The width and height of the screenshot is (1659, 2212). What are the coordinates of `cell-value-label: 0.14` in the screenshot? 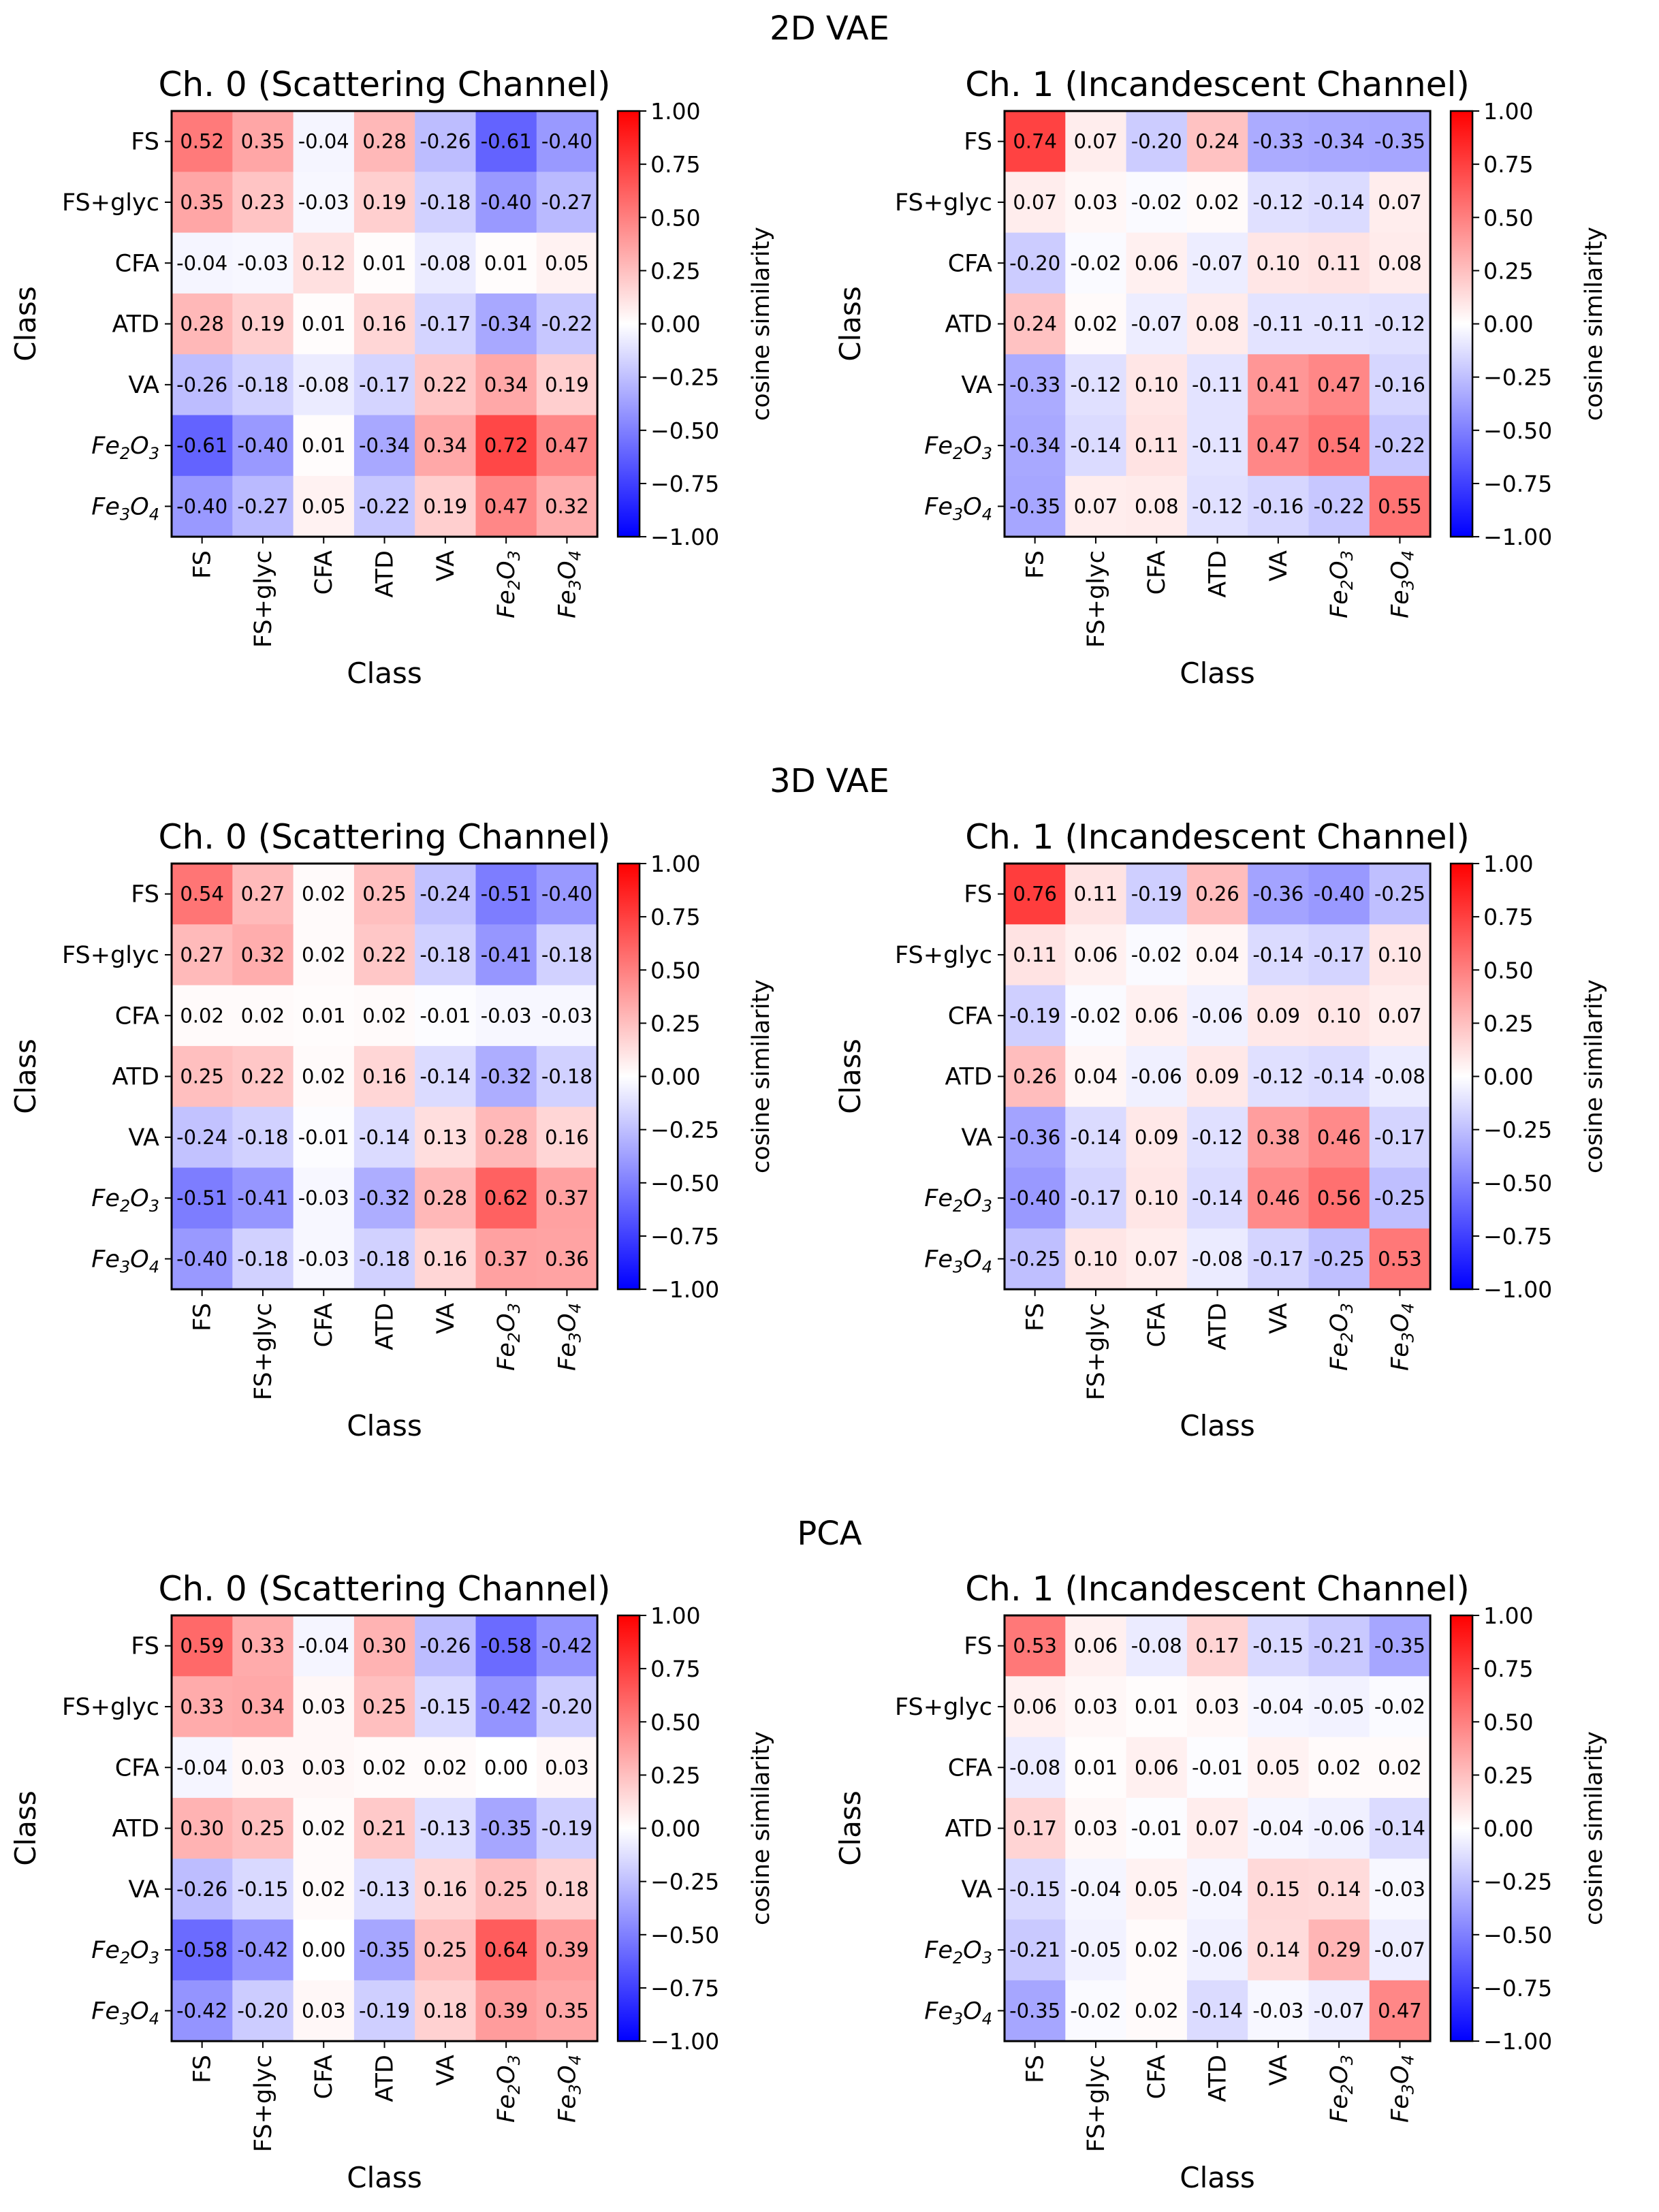 It's located at (1339, 1889).